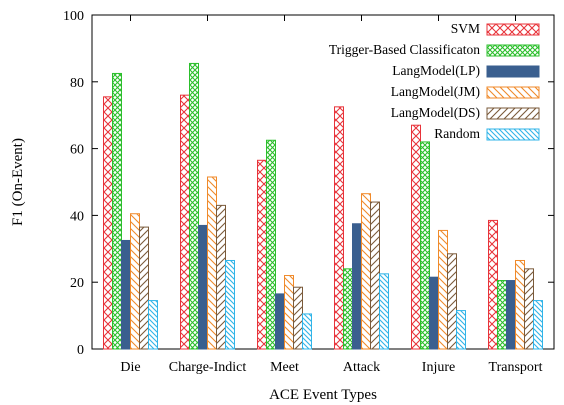 The width and height of the screenshot is (564, 405). What do you see at coordinates (516, 367) in the screenshot?
I see `x-tick-label: Transport` at bounding box center [516, 367].